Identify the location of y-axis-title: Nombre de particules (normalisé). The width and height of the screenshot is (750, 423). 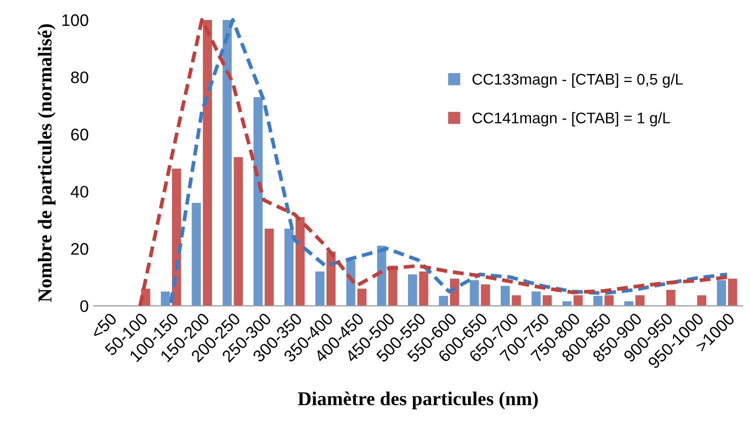
(47, 163).